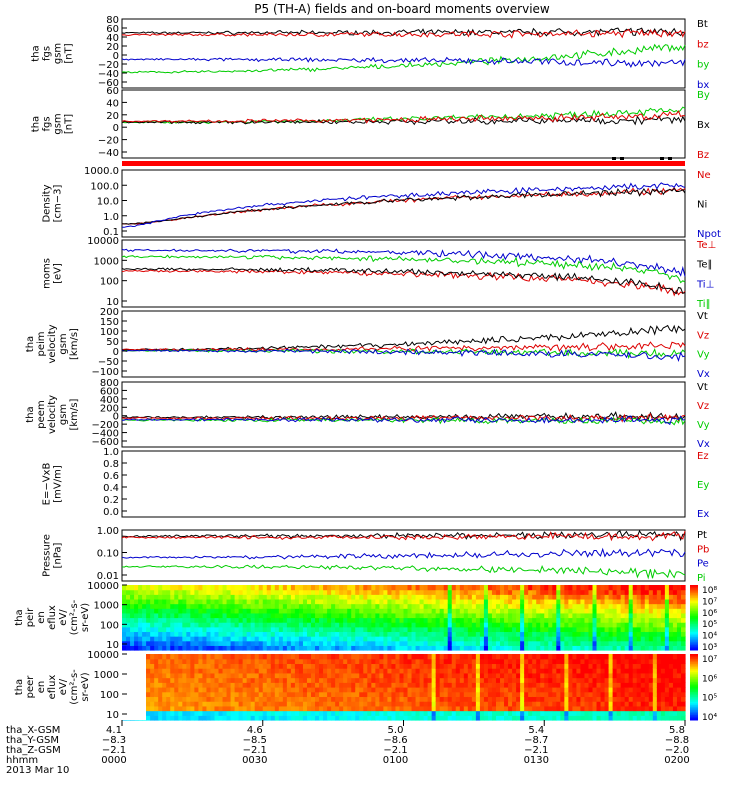 Image resolution: width=750 pixels, height=800 pixels. What do you see at coordinates (403, 353) in the screenshot?
I see `series-Vy` at bounding box center [403, 353].